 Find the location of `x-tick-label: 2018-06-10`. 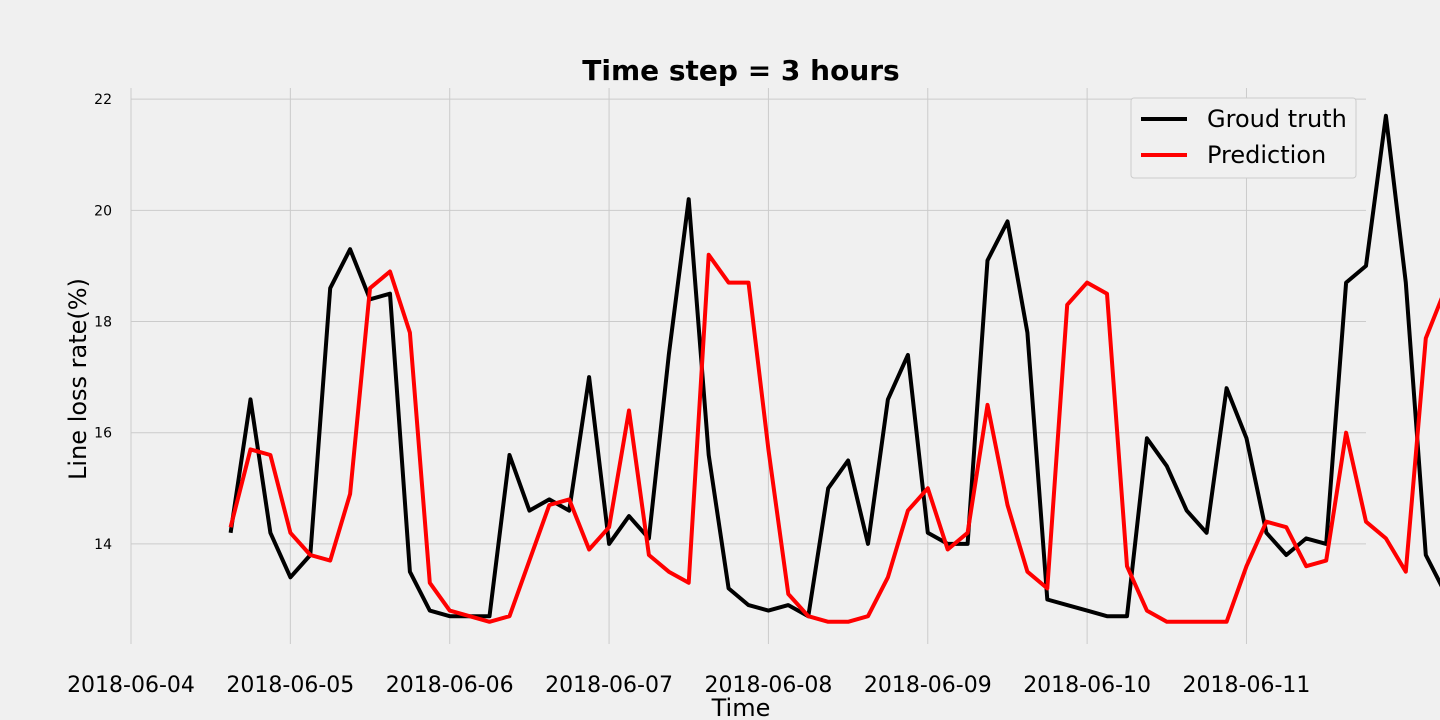

x-tick-label: 2018-06-10 is located at coordinates (1087, 685).